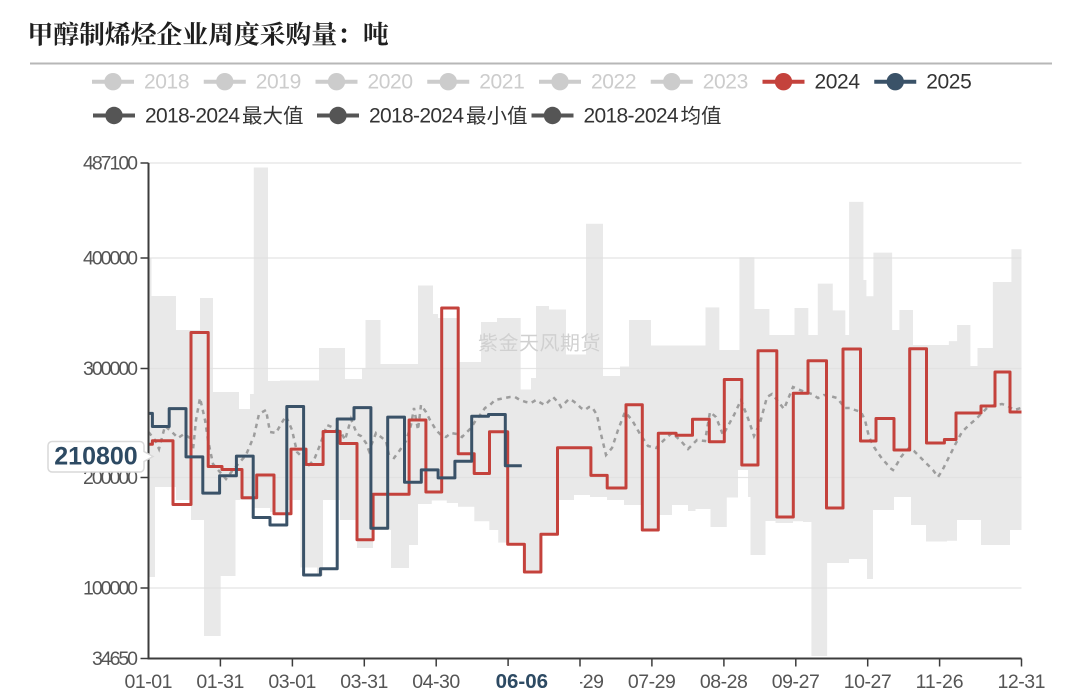 This screenshot has height=699, width=1080. Describe the element at coordinates (436, 682) in the screenshot. I see `svg-text: 04-30` at that location.